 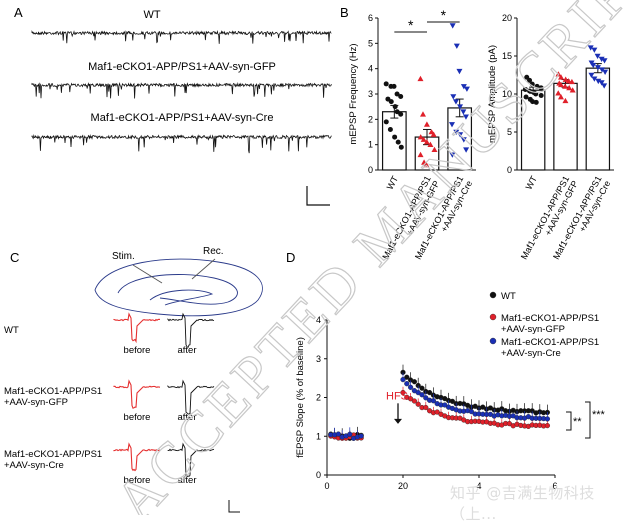 I want to click on x-tick-label: 6, so click(x=554, y=486).